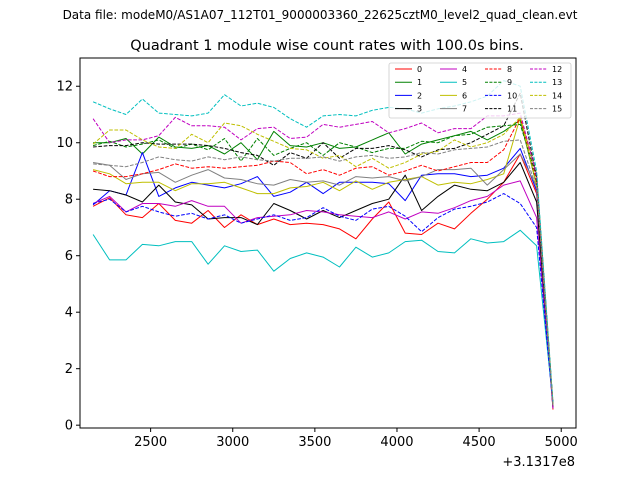 This screenshot has height=480, width=640. Describe the element at coordinates (356, 439) in the screenshot. I see `x-axis: 2500 3000 3500 4000 4500 5000` at that location.